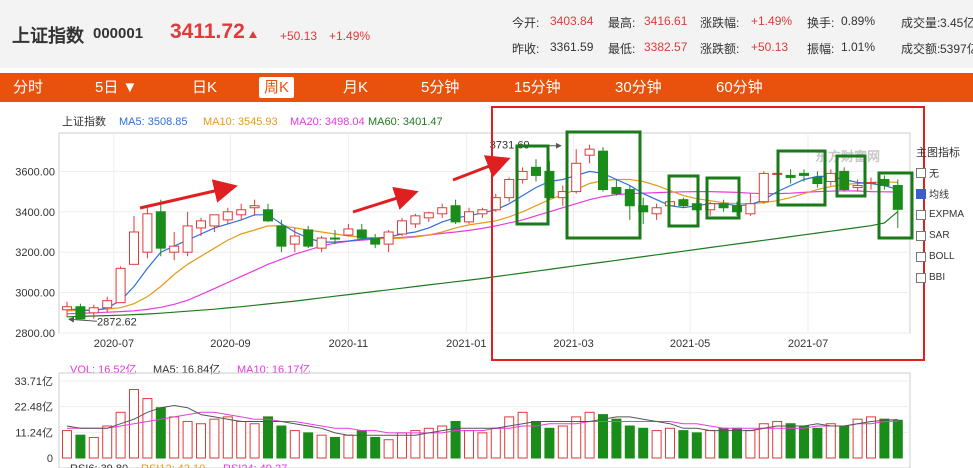 The image size is (973, 468). Describe the element at coordinates (405, 122) in the screenshot. I see `ma-legend-item: MA60: 3401.47` at that location.